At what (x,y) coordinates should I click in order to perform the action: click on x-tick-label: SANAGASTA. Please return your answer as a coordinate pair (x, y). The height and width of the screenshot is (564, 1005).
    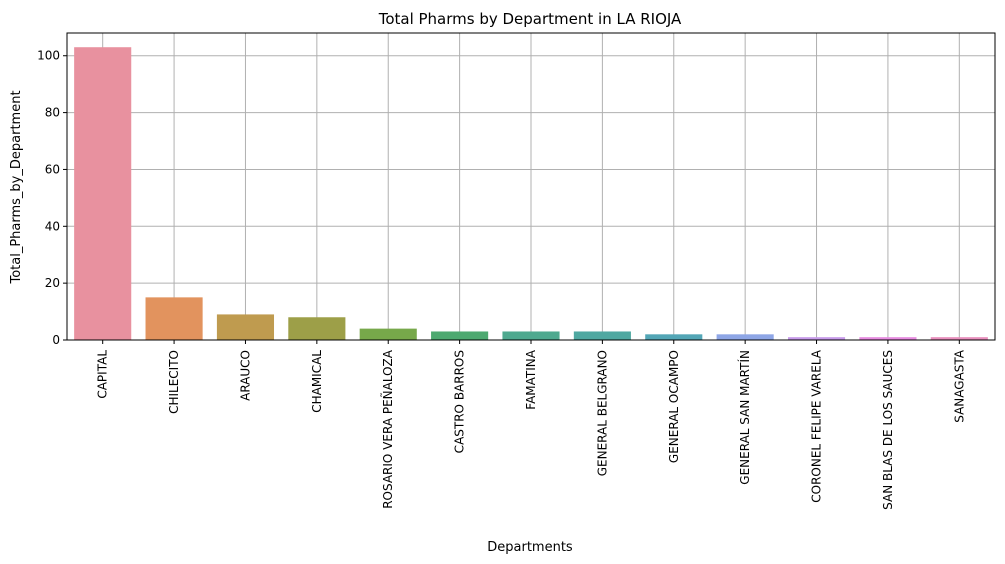
    Looking at the image, I should click on (959, 386).